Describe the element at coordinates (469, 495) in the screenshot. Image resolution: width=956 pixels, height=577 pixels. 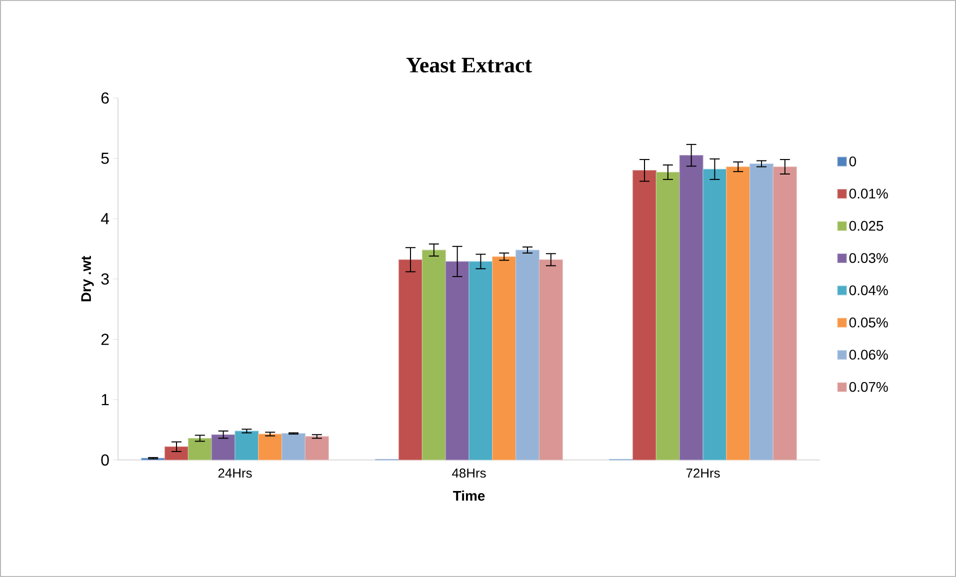
I see `x-axis-title: Time` at that location.